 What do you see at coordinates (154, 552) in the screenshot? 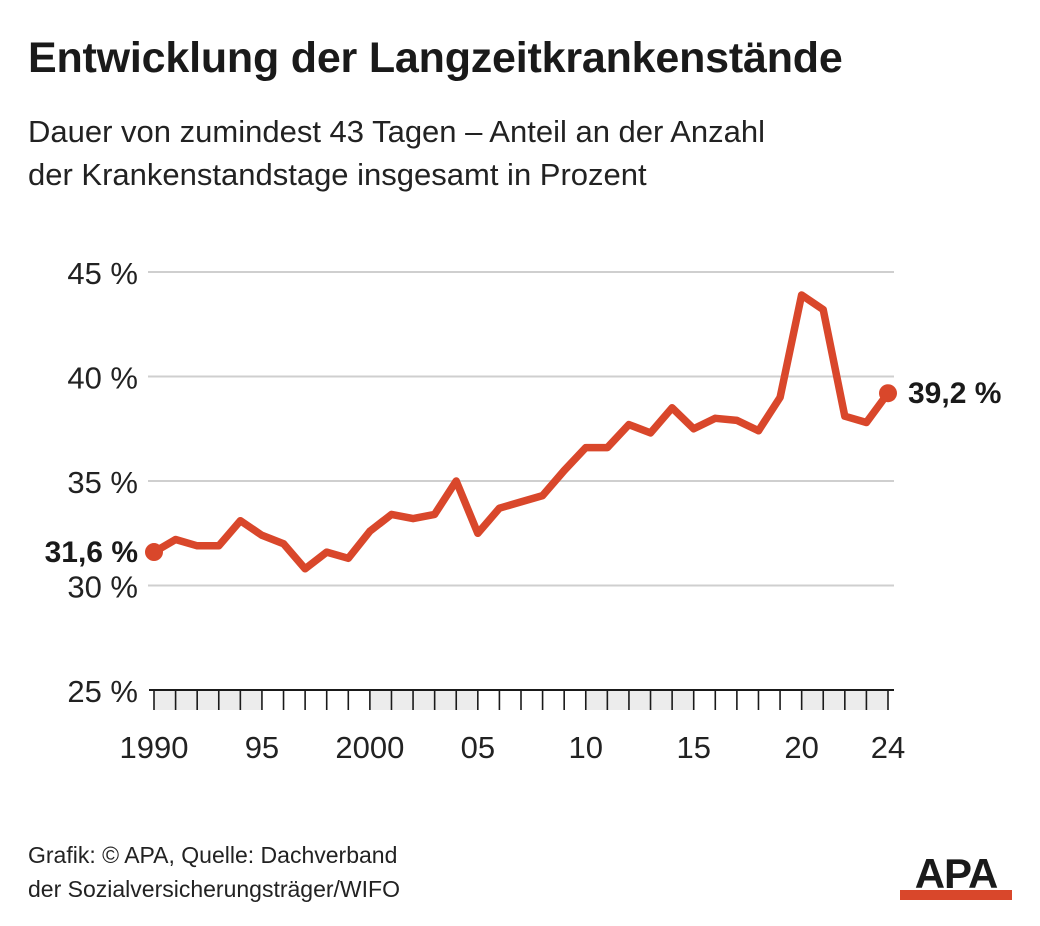
I see `start-point-marker` at bounding box center [154, 552].